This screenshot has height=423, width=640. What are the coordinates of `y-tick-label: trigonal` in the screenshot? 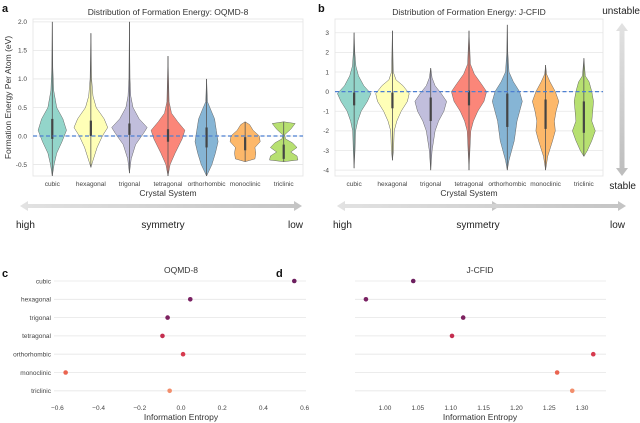 It's located at (41, 318).